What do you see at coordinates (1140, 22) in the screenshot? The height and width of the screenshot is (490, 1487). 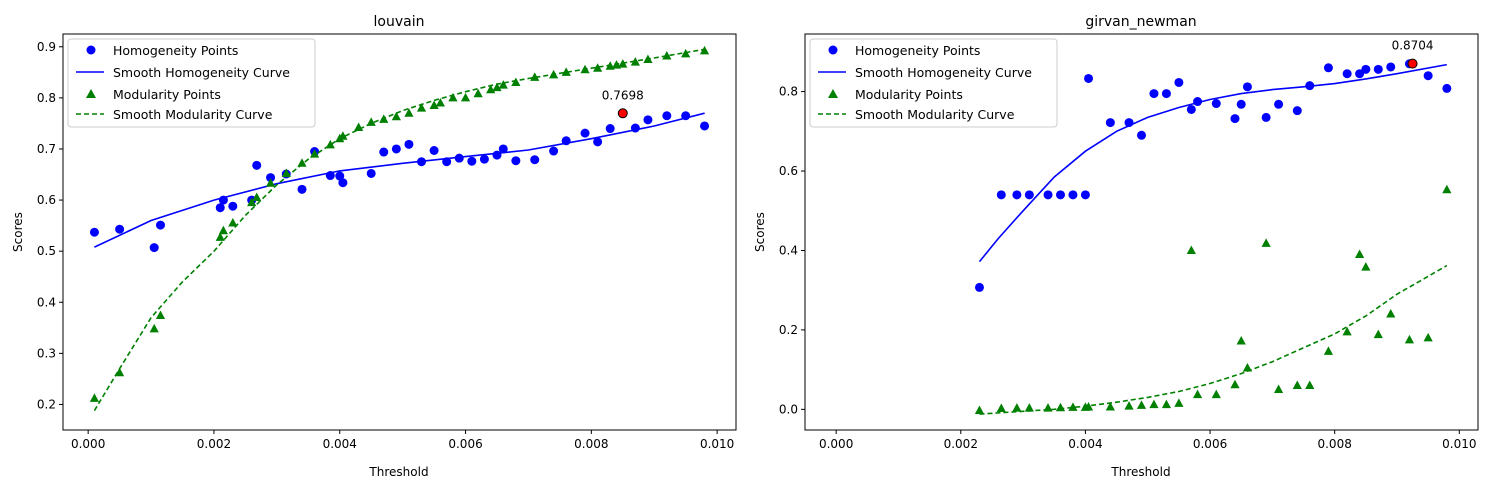 I see `chart-title: girvan_newman` at bounding box center [1140, 22].